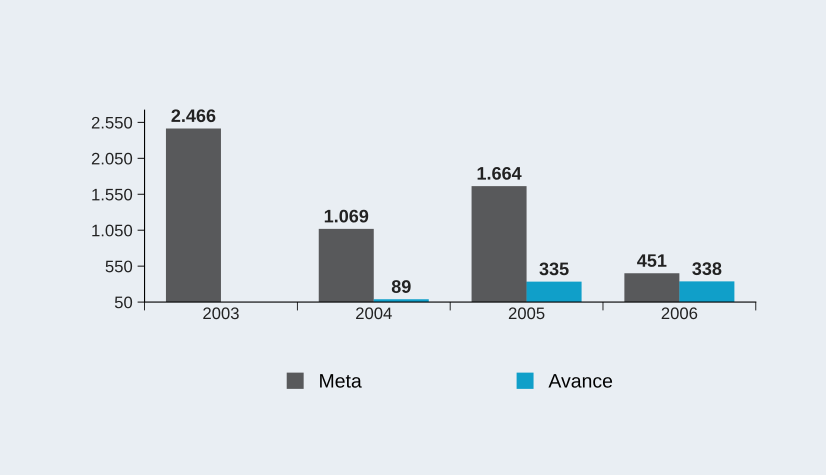  What do you see at coordinates (500, 173) in the screenshot?
I see `data-label: 1.664` at bounding box center [500, 173].